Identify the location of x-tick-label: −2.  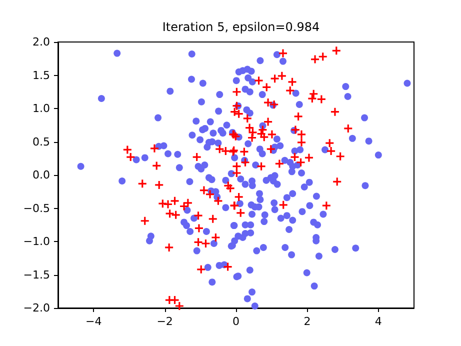
(164, 321).